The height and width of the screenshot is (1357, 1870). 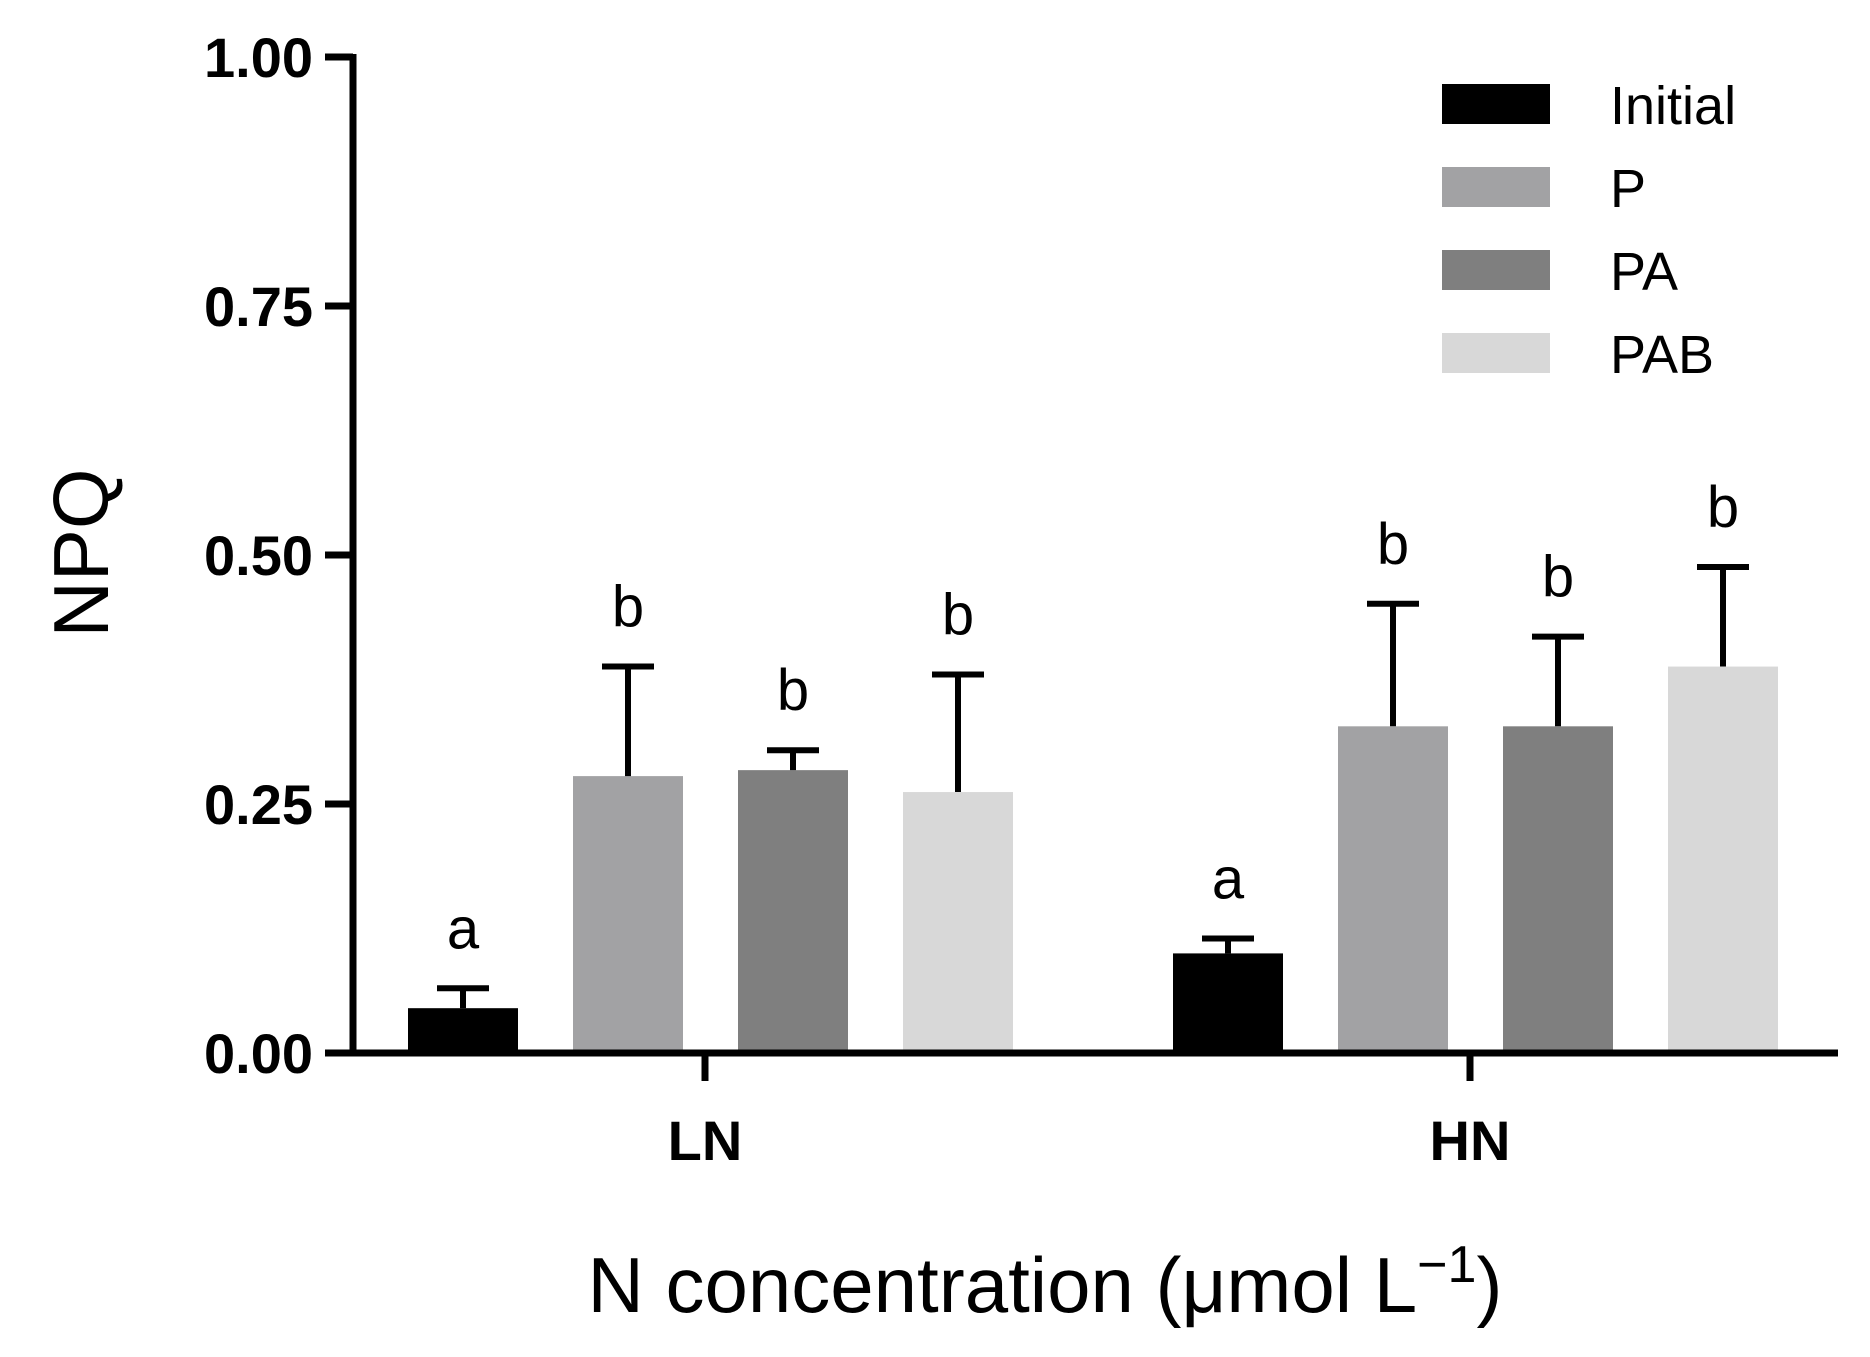 I want to click on x-tick-label-ln: LN, so click(x=705, y=1140).